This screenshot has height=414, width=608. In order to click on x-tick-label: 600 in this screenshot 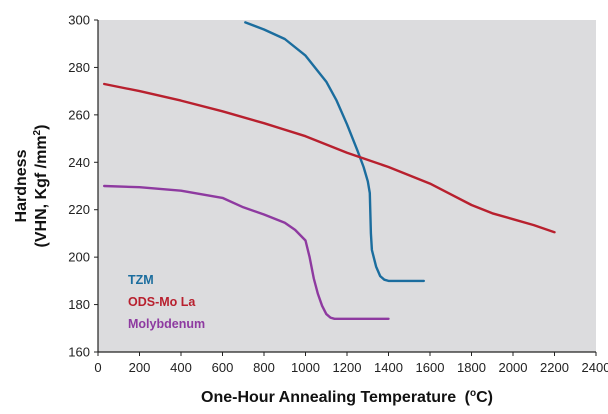, I will do `click(223, 367)`.